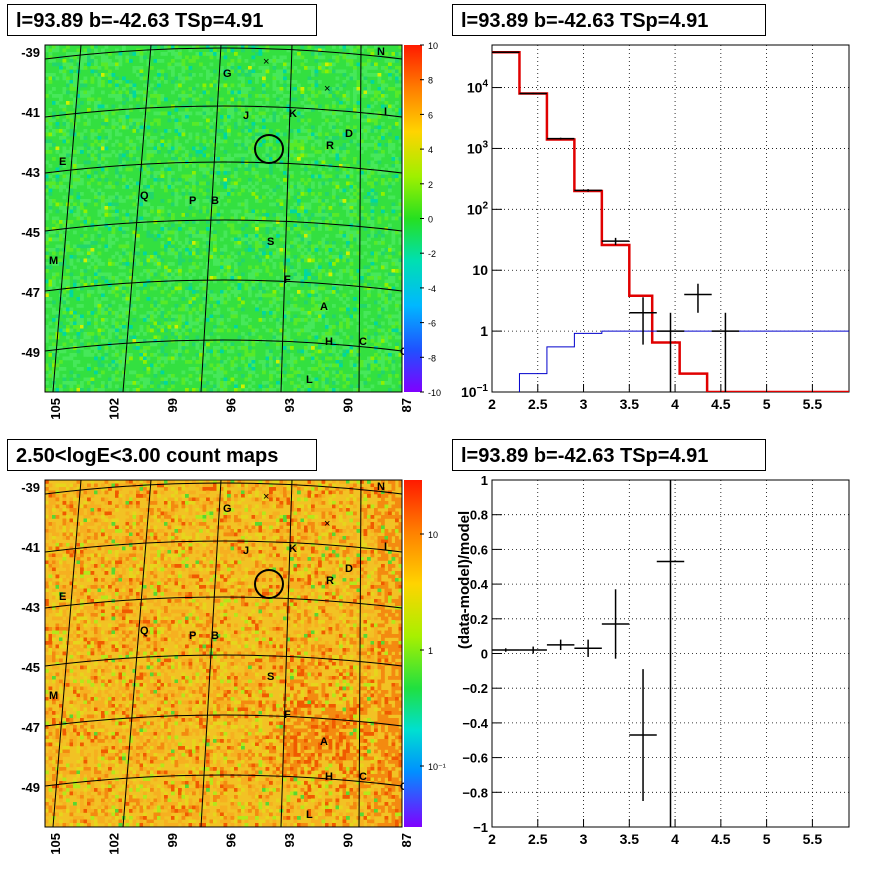 The image size is (896, 872). I want to click on y-tick-label: 10², so click(478, 208).